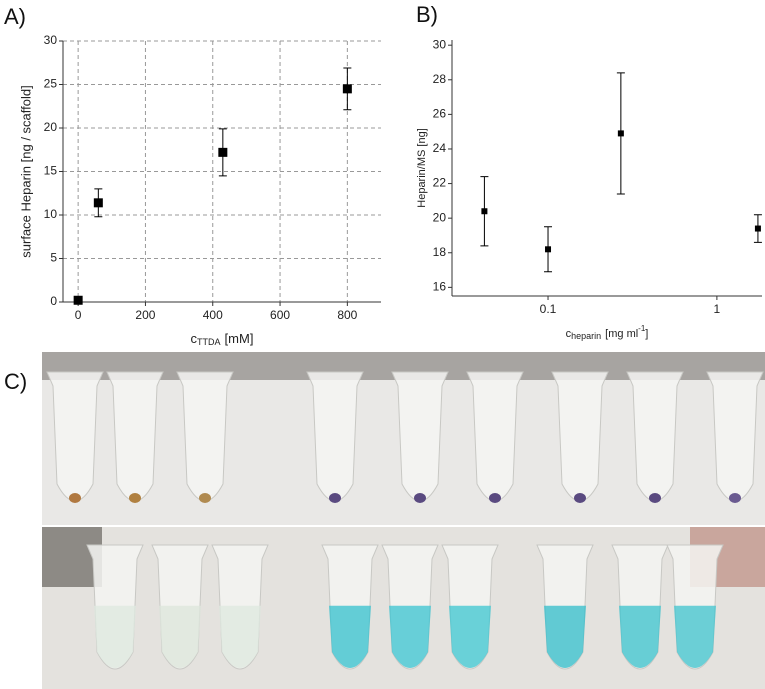 This screenshot has width=765, height=689. I want to click on y-tick-label: 26, so click(440, 114).